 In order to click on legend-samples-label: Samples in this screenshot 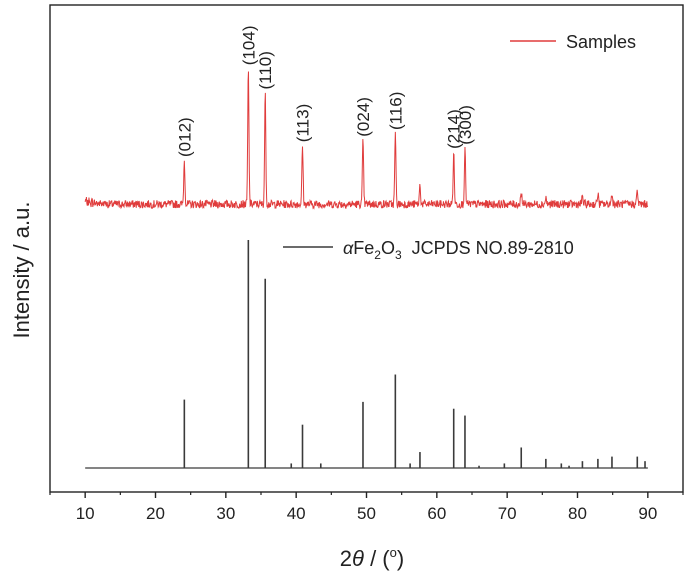, I will do `click(601, 42)`.